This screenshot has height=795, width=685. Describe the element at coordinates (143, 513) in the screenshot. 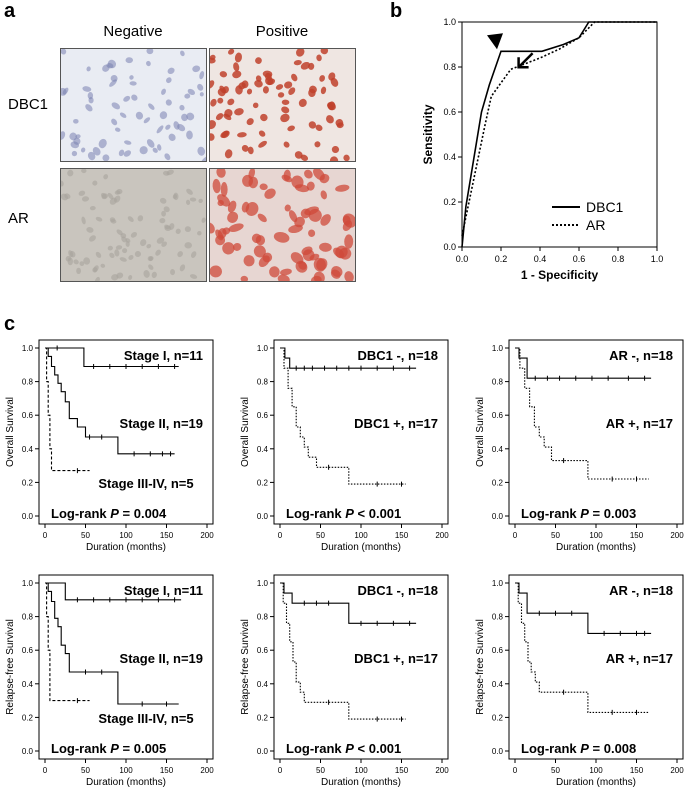

I see `km-logrank-value: = 0.004` at that location.